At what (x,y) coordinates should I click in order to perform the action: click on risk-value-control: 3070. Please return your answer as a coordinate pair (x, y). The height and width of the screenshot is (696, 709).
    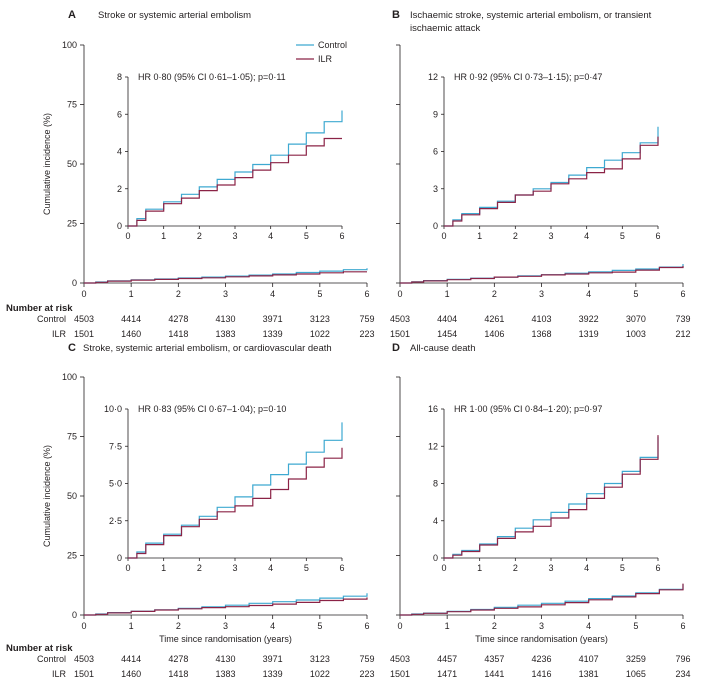
    Looking at the image, I should click on (636, 319).